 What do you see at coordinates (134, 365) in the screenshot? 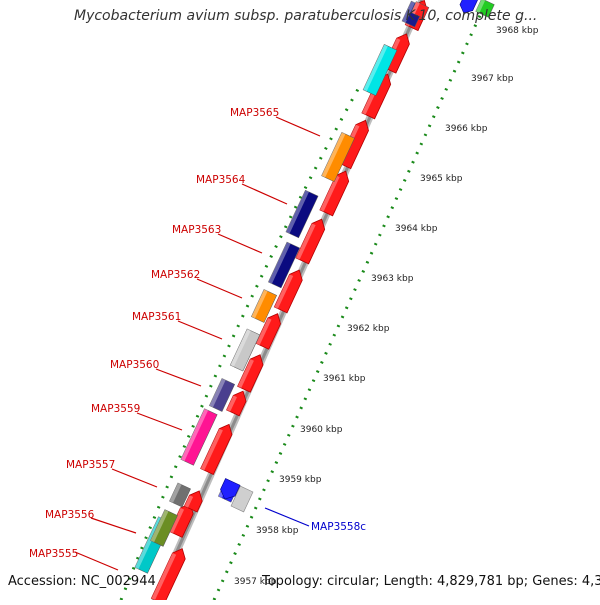
I see `gene-label: MAP3560` at bounding box center [134, 365].